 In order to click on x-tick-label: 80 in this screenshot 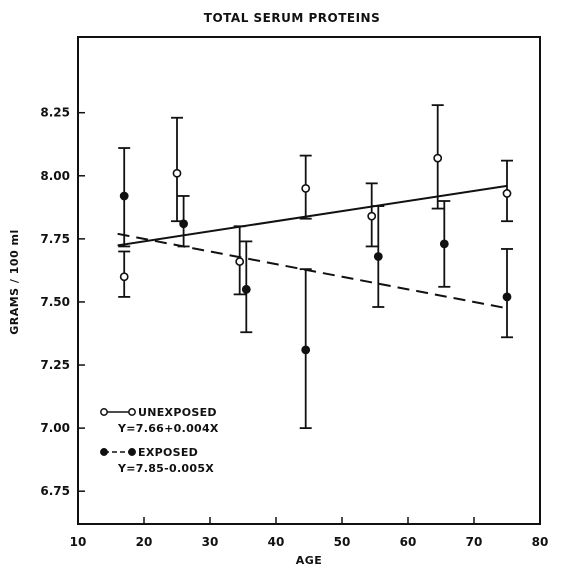, I will do `click(540, 542)`.